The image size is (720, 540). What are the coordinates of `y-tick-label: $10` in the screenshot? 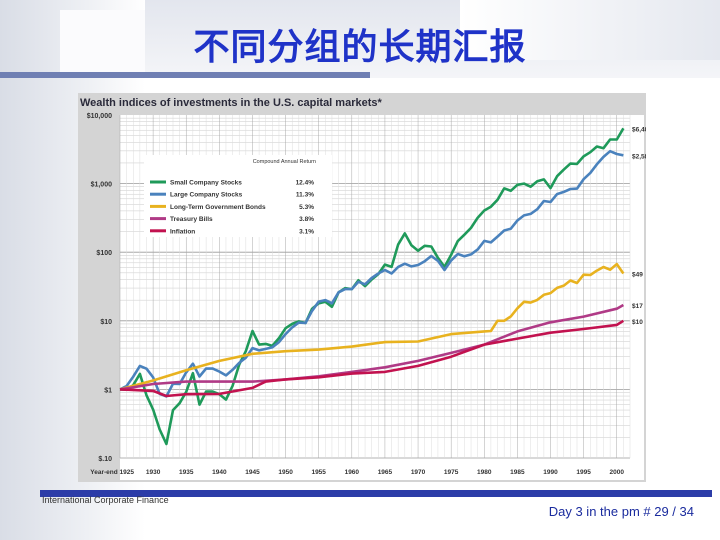 It's located at (106, 322).